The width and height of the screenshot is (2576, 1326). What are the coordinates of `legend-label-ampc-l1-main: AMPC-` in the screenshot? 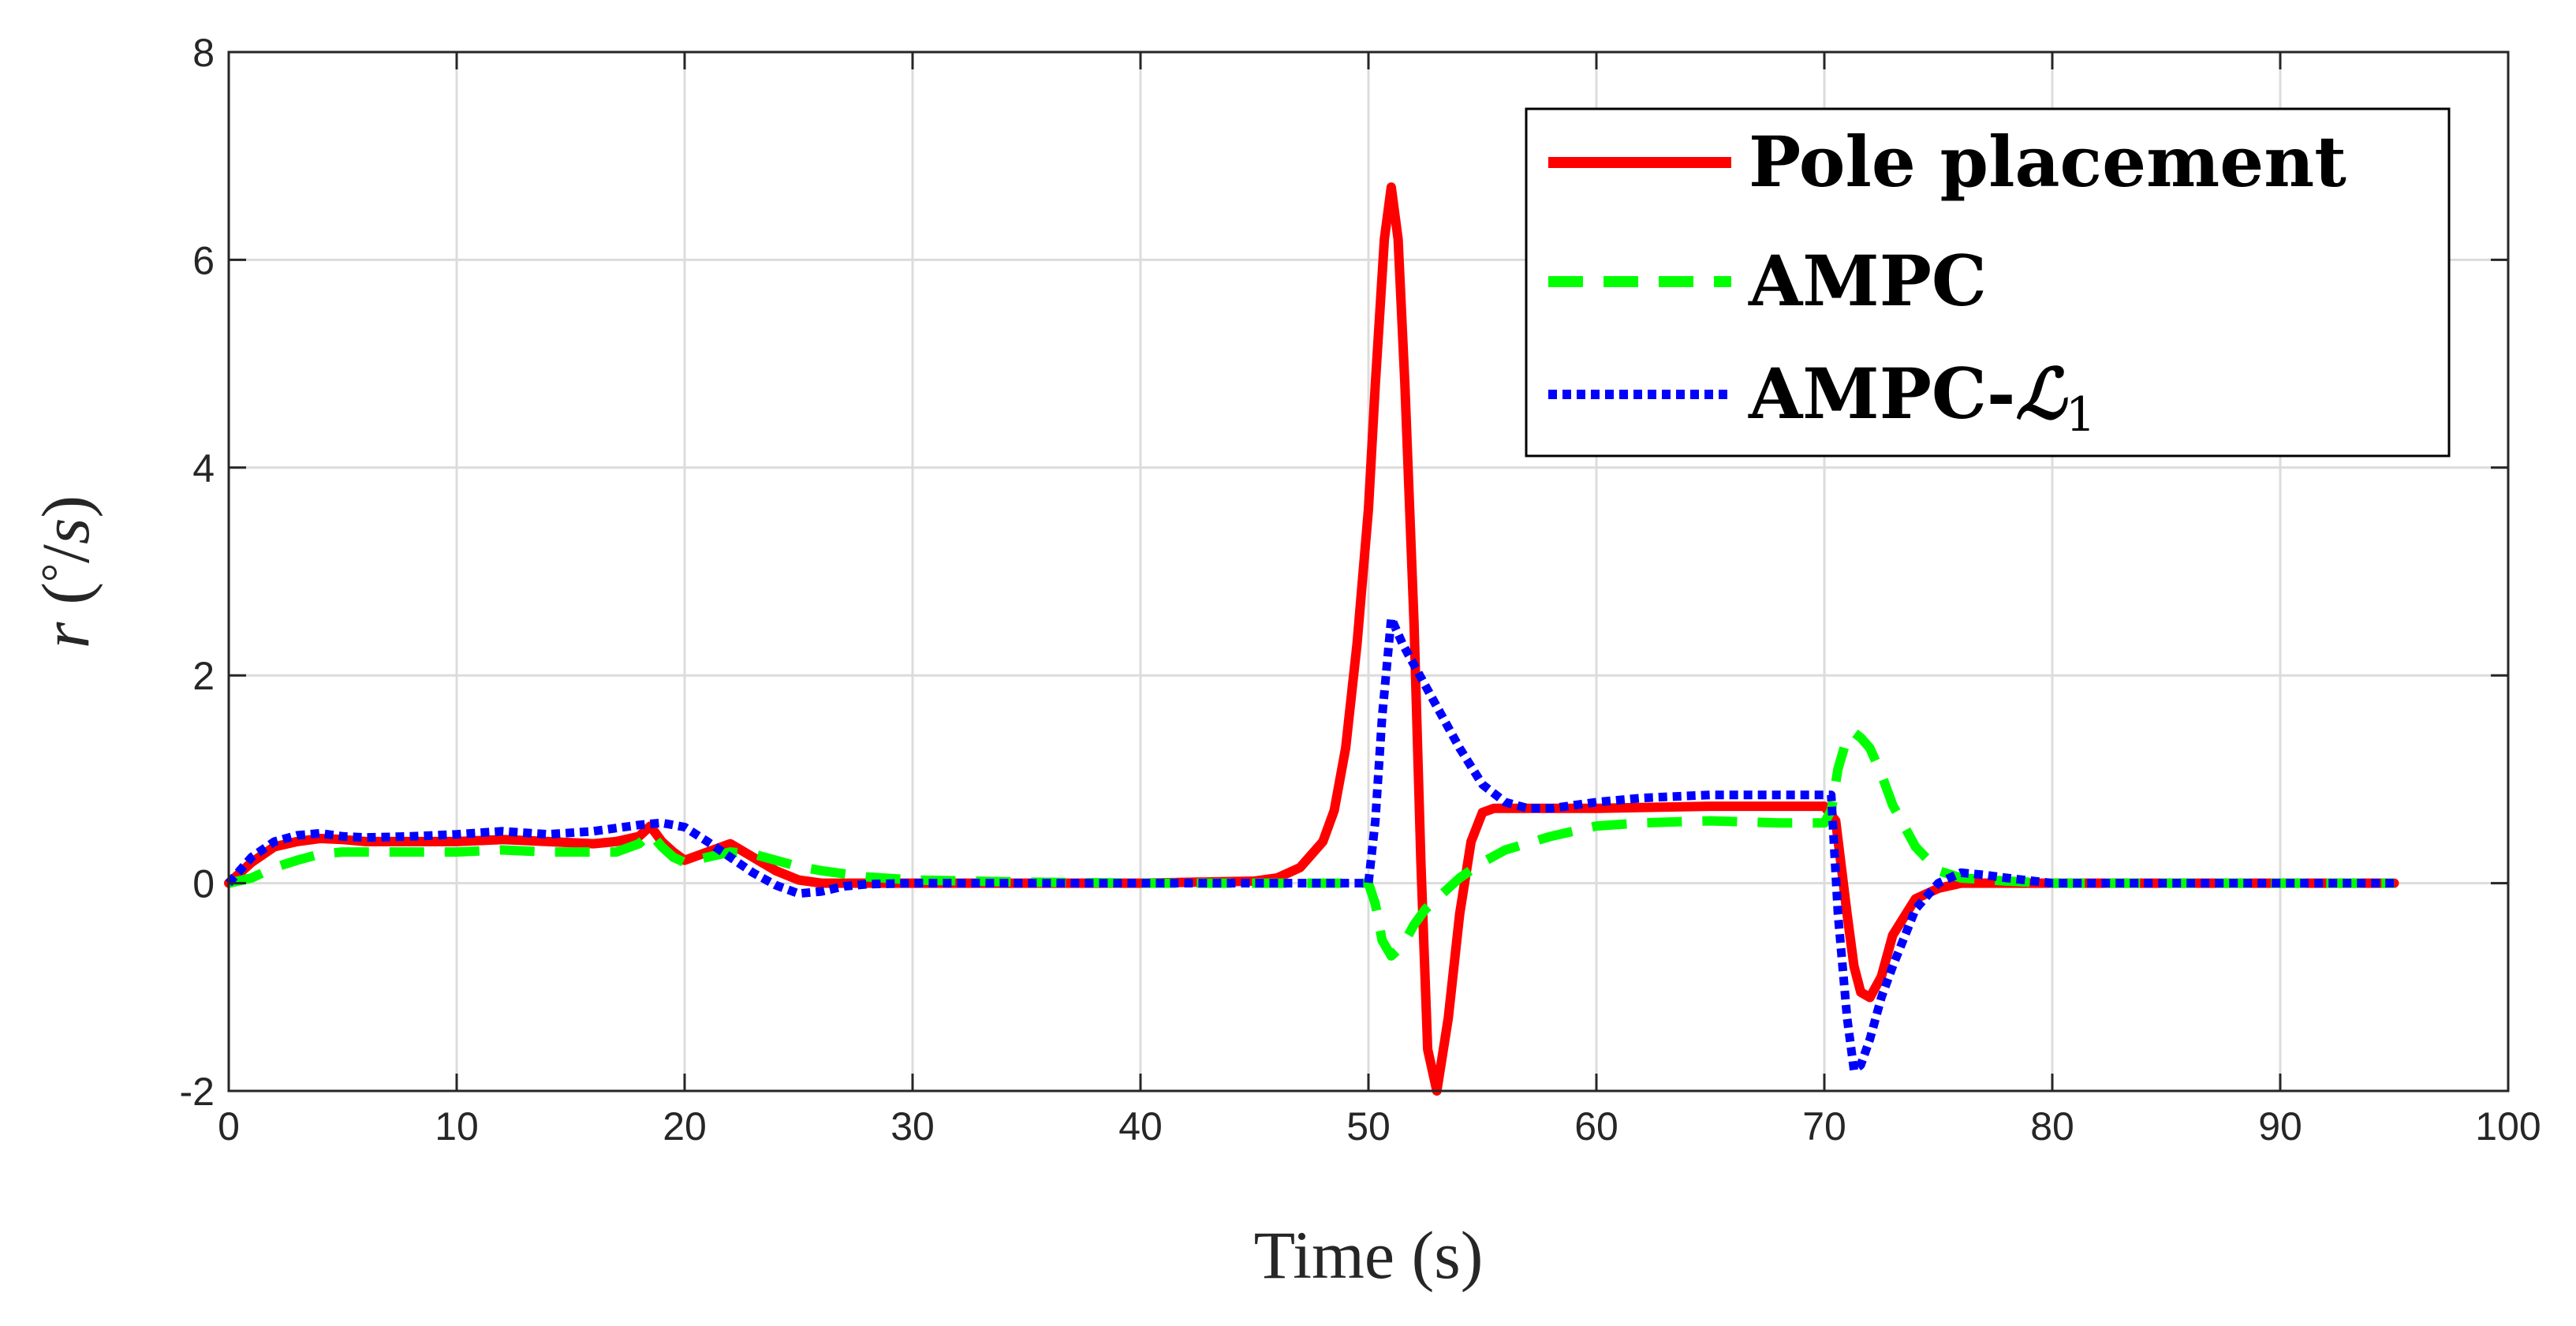 It's located at (1881, 394).